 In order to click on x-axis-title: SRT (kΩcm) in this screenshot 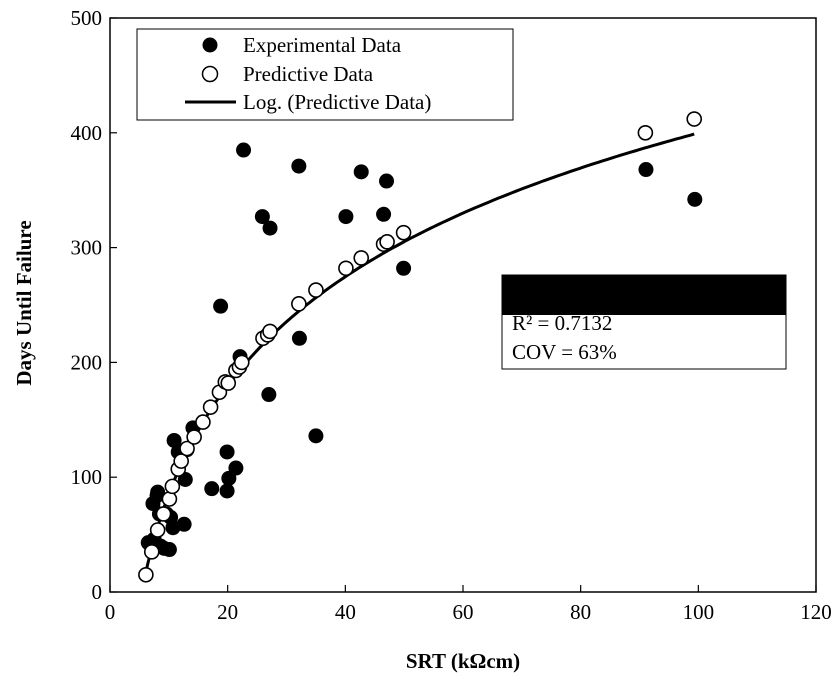, I will do `click(463, 661)`.